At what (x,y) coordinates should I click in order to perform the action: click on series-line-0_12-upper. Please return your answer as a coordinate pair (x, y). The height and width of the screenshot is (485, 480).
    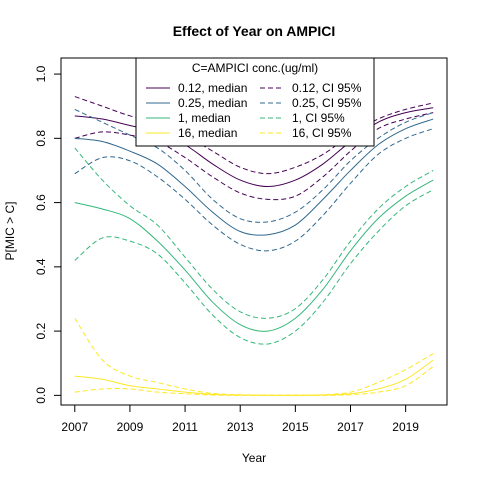
    Looking at the image, I should click on (254, 135).